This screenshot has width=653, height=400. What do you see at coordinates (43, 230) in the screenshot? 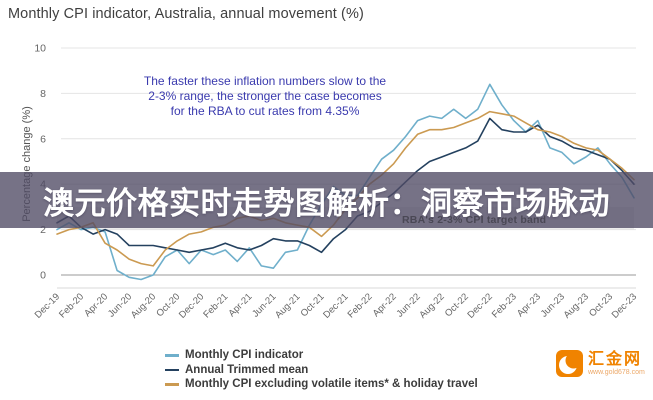
I see `y-tick-label: 2` at bounding box center [43, 230].